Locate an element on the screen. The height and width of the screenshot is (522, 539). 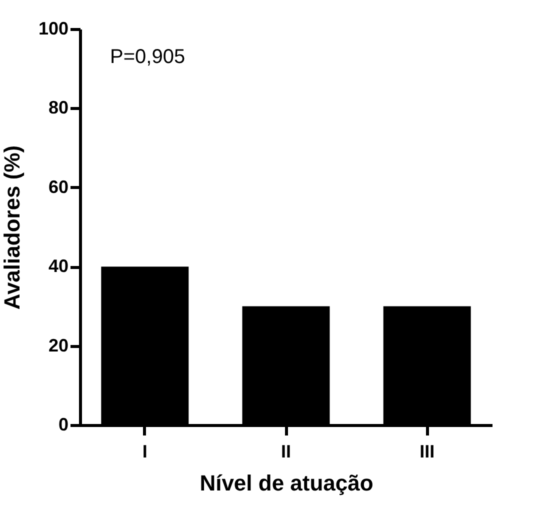
y-axis-title: Avaliadores (%) is located at coordinates (12, 227).